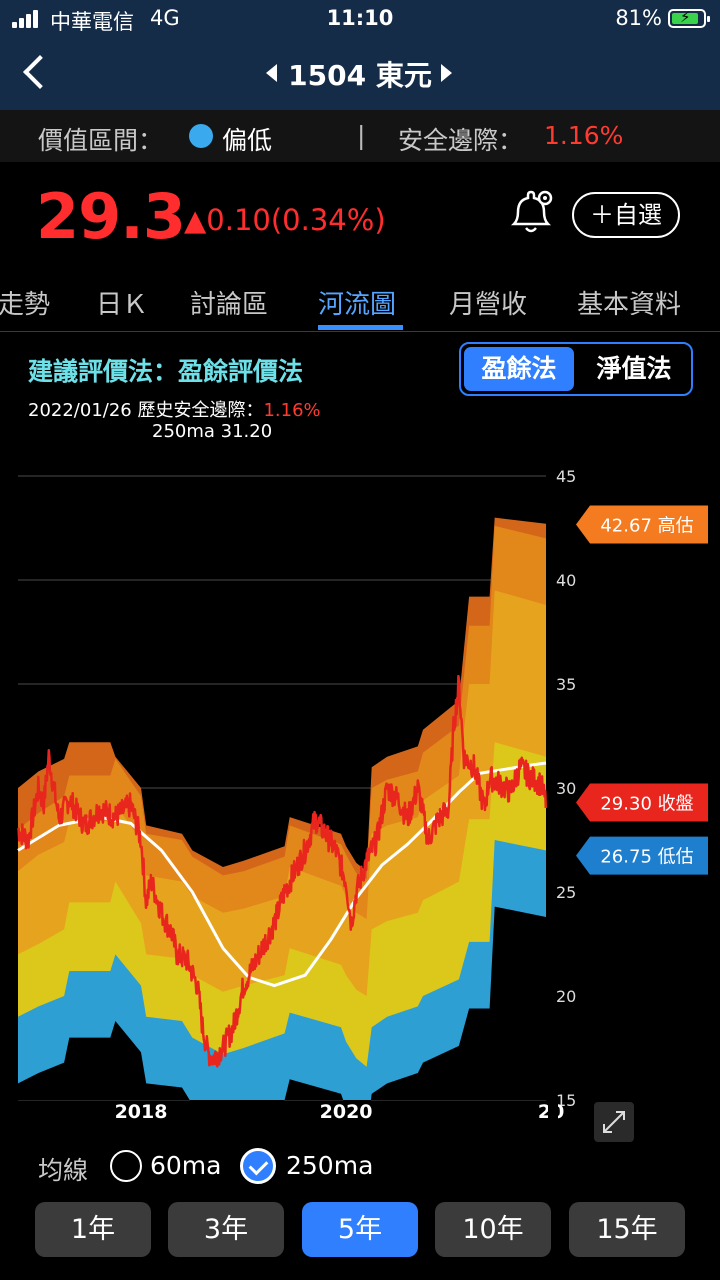 Image resolution: width=720 pixels, height=1280 pixels. What do you see at coordinates (360, 75) in the screenshot?
I see `page-title: 1504 東元` at bounding box center [360, 75].